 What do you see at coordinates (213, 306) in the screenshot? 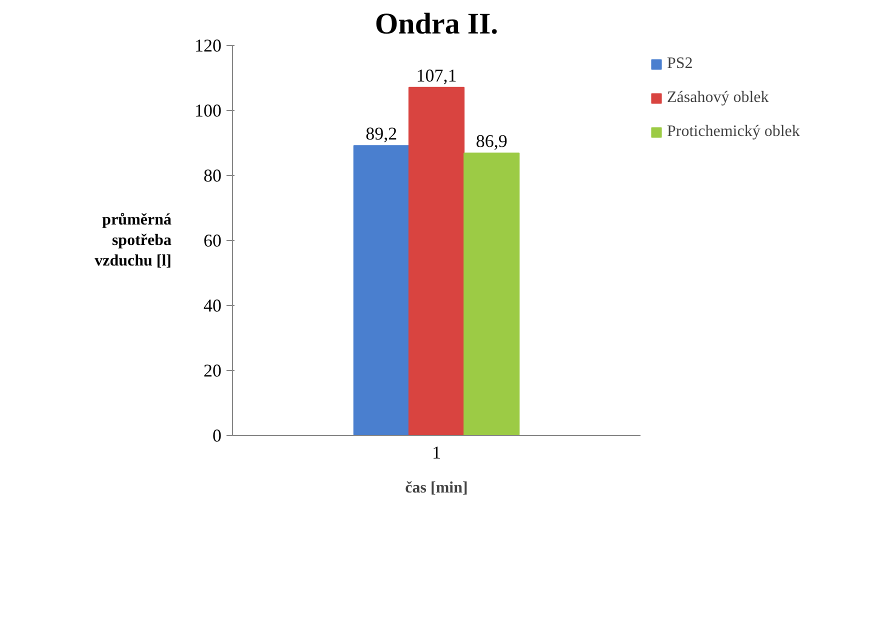
I see `y-tick-label: 40` at bounding box center [213, 306].